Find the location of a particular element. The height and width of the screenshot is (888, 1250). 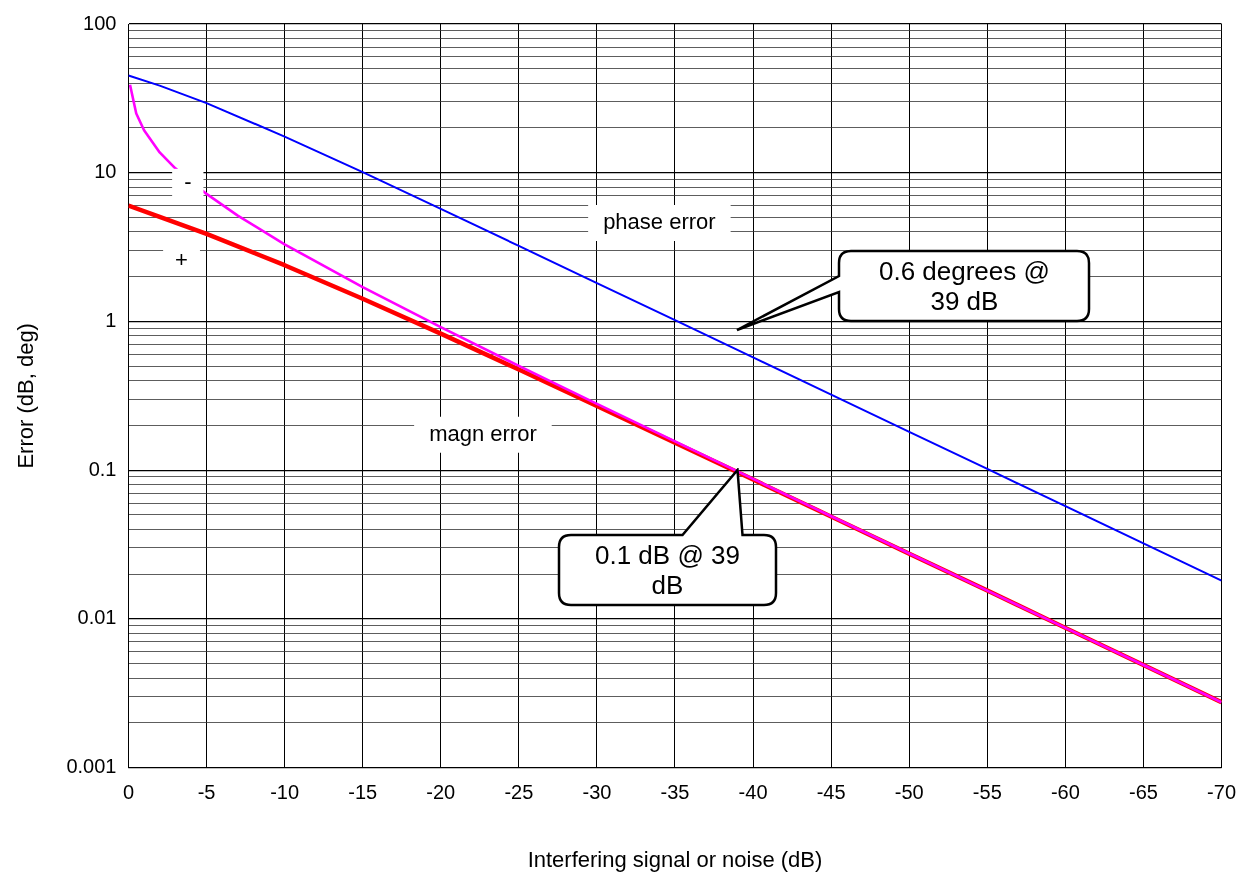

series-label: + is located at coordinates (181, 259).